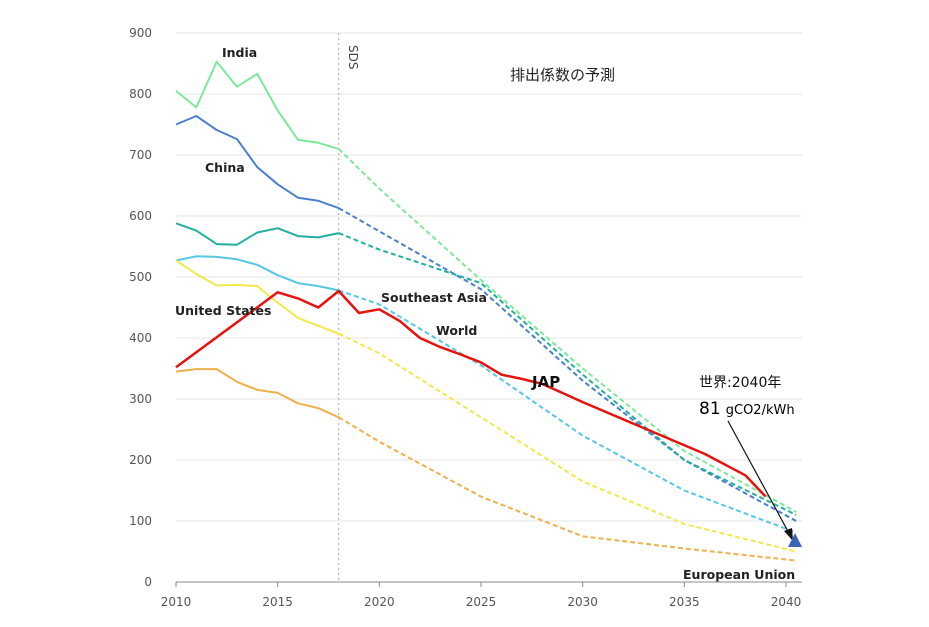  Describe the element at coordinates (582, 602) in the screenshot. I see `x-tick-2030: 2030` at that location.